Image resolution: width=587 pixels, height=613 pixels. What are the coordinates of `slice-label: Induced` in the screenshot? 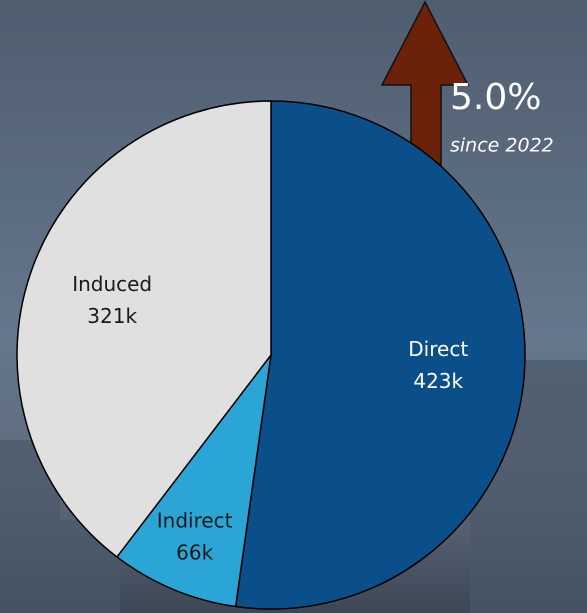 It's located at (112, 284).